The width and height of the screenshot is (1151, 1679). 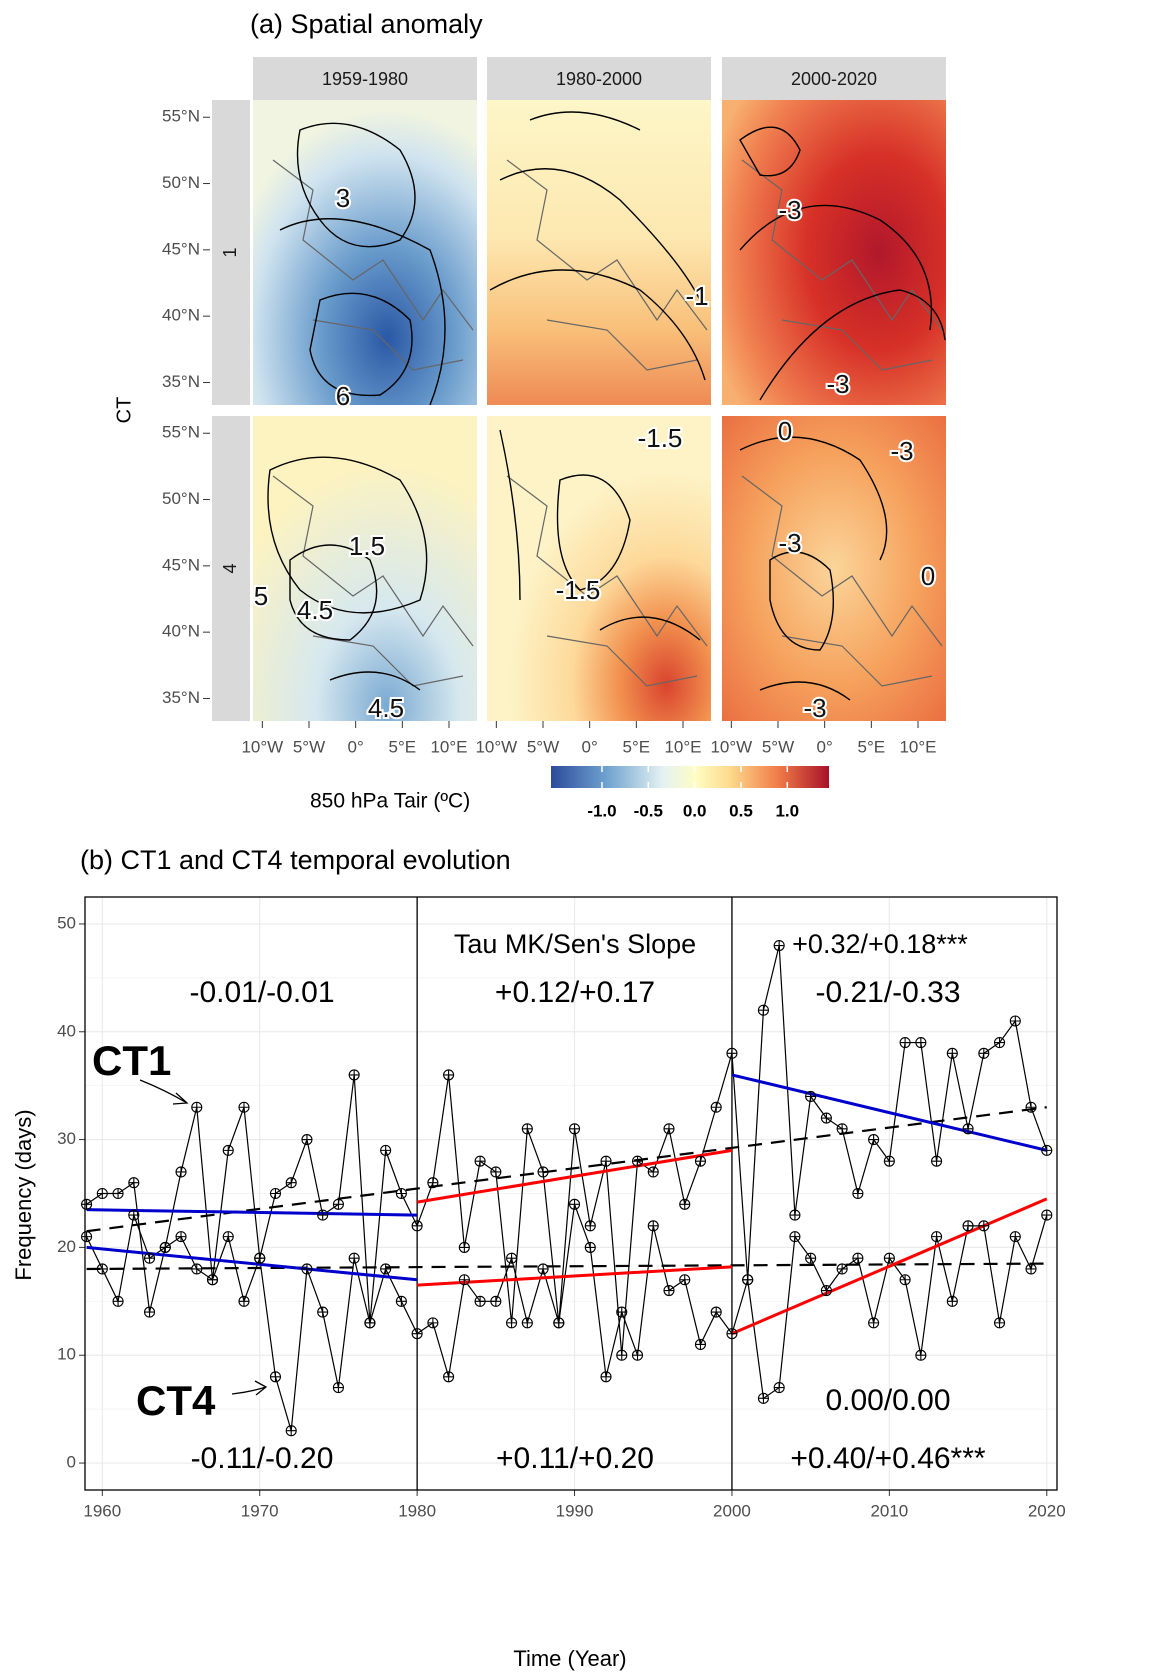 I want to click on strip-side, so click(x=231, y=568).